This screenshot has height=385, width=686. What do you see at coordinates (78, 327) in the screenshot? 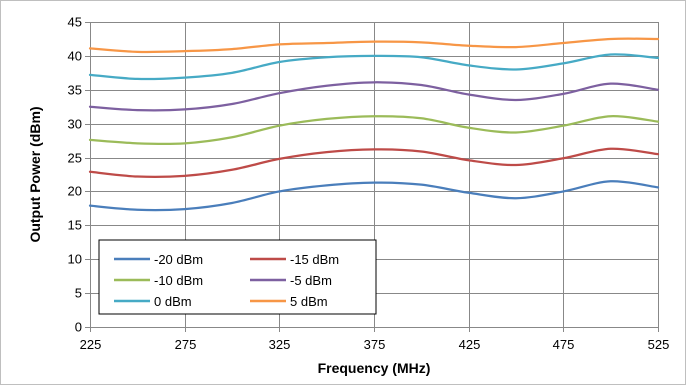
I see `y-tick-label: 0` at bounding box center [78, 327].